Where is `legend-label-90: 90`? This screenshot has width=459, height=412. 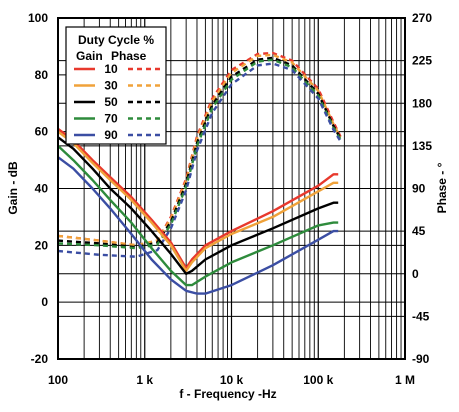
legend-label-90: 90 is located at coordinates (111, 135).